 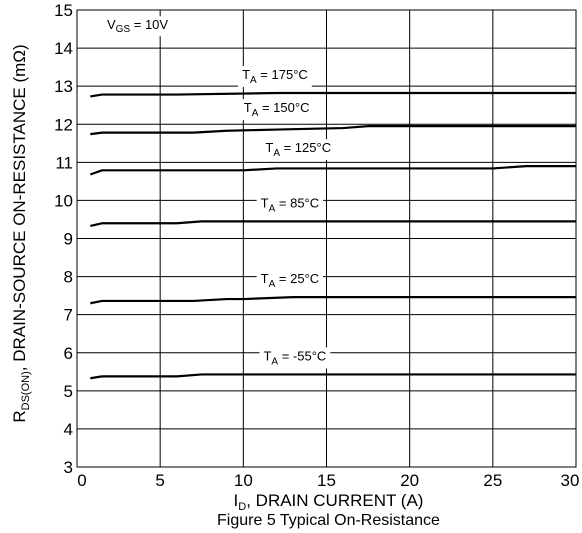 I want to click on x-tick-label: 5, so click(x=159, y=480).